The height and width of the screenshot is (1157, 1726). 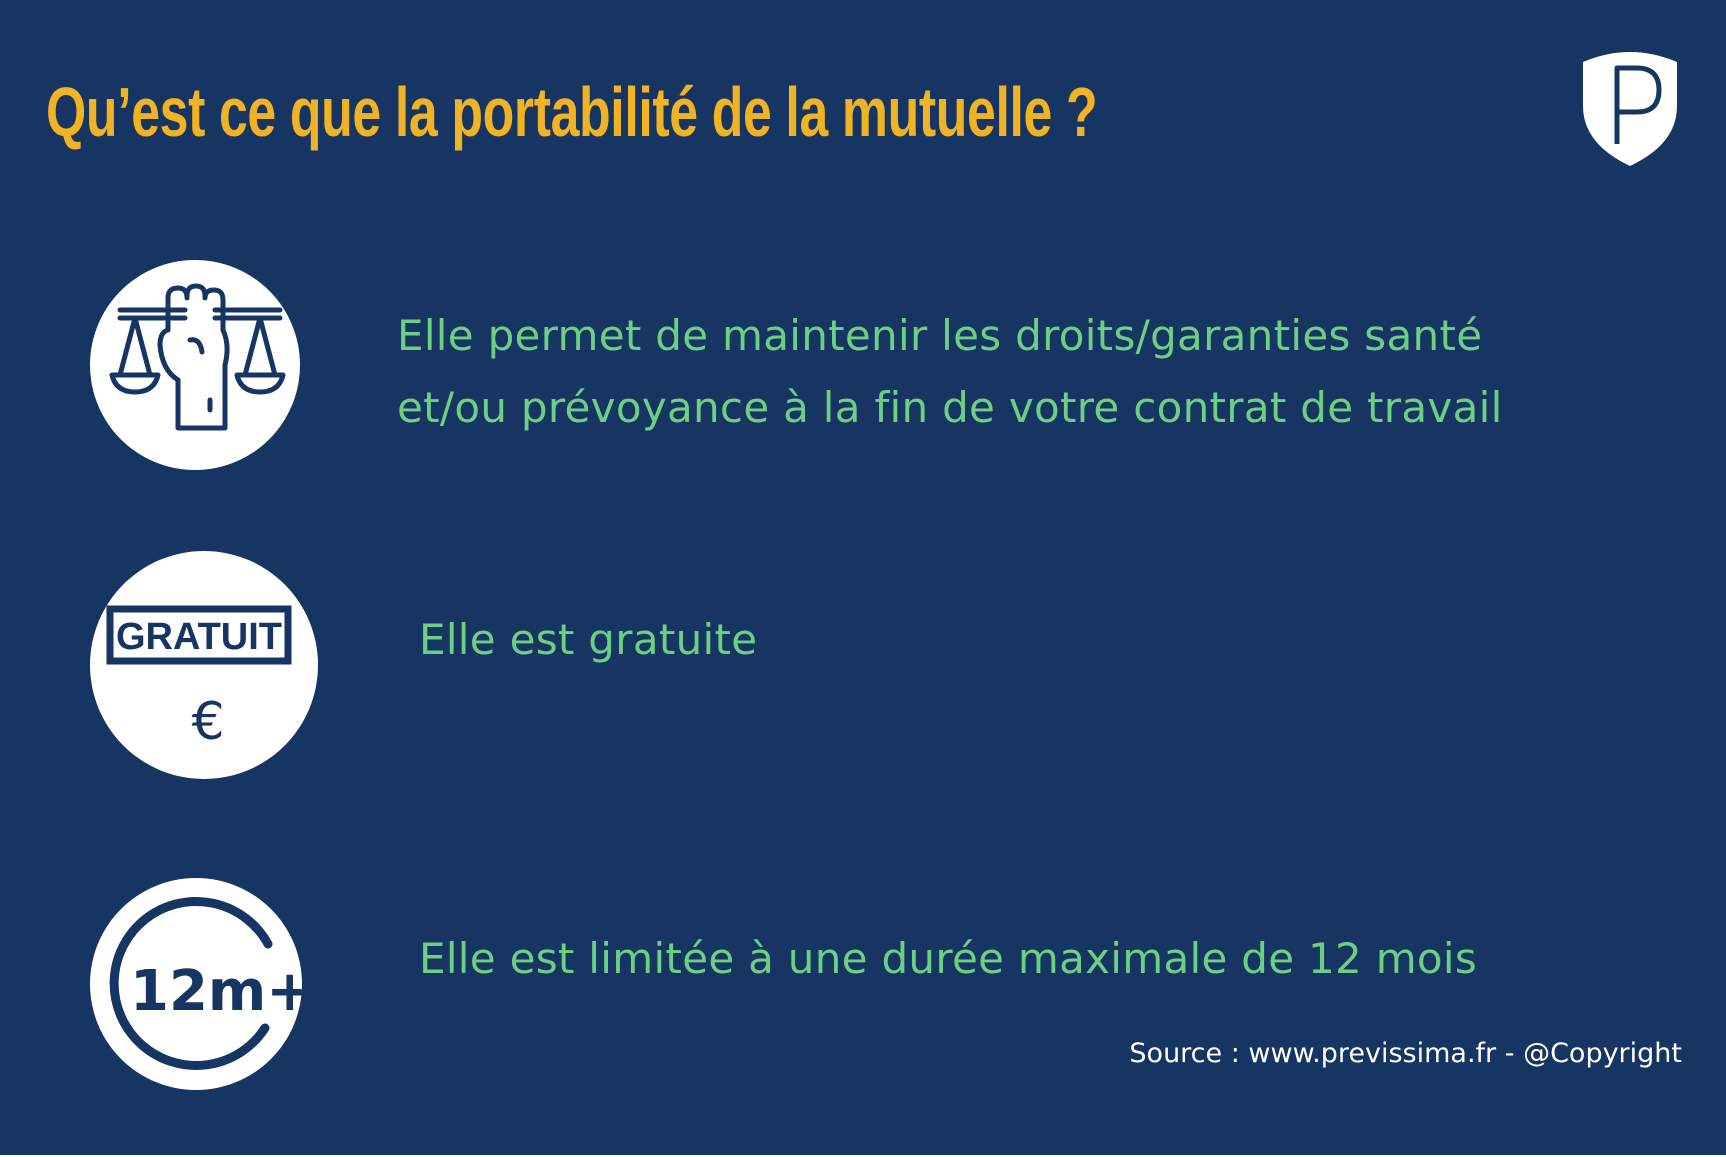 I want to click on shield-p-logo-icon, so click(x=1630, y=104).